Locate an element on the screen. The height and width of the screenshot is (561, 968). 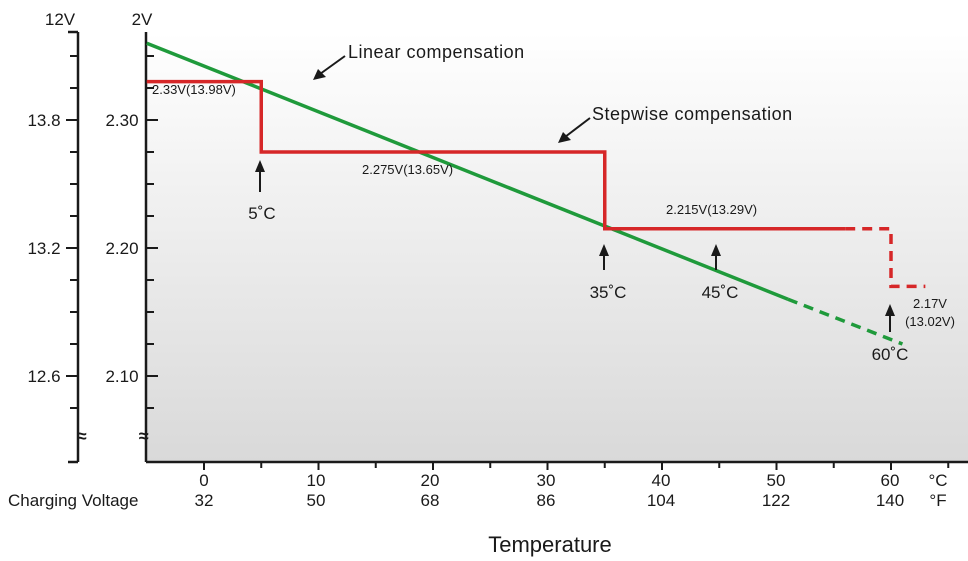
x-axis-title: Temperature is located at coordinates (550, 544).